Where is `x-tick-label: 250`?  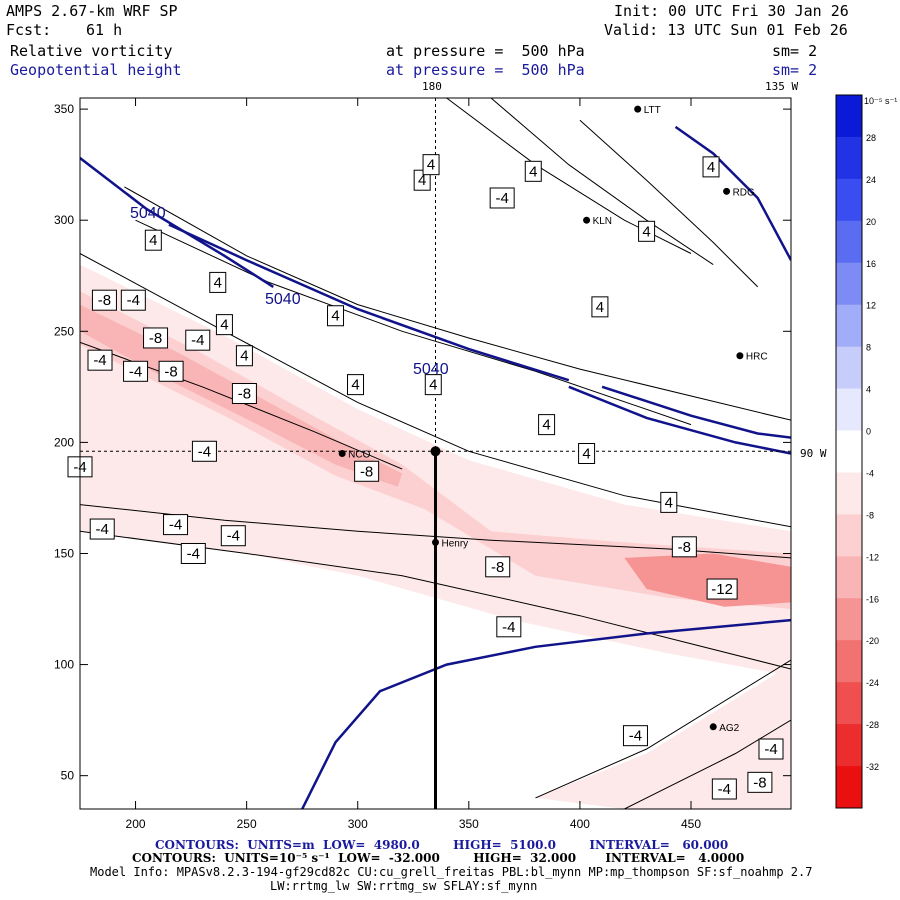
x-tick-label: 250 is located at coordinates (247, 824).